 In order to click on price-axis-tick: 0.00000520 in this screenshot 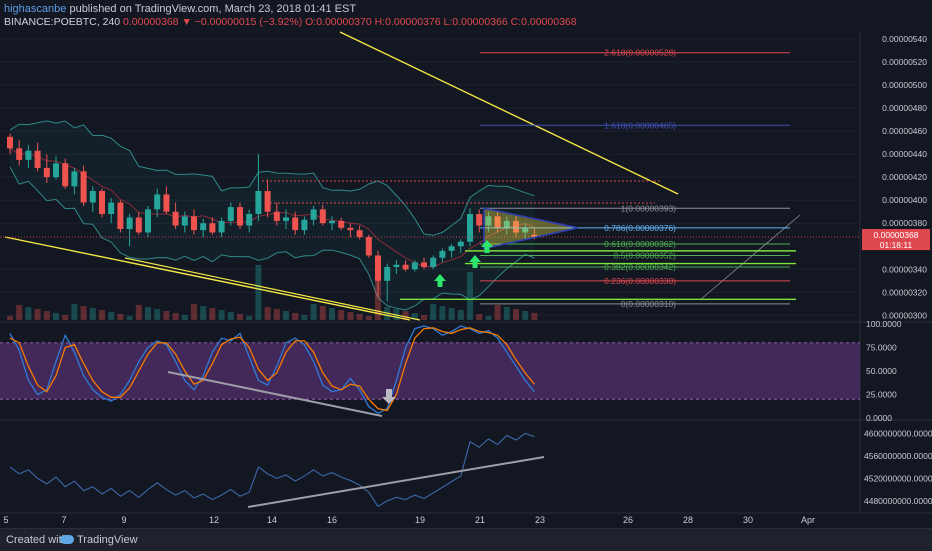, I will do `click(904, 62)`.